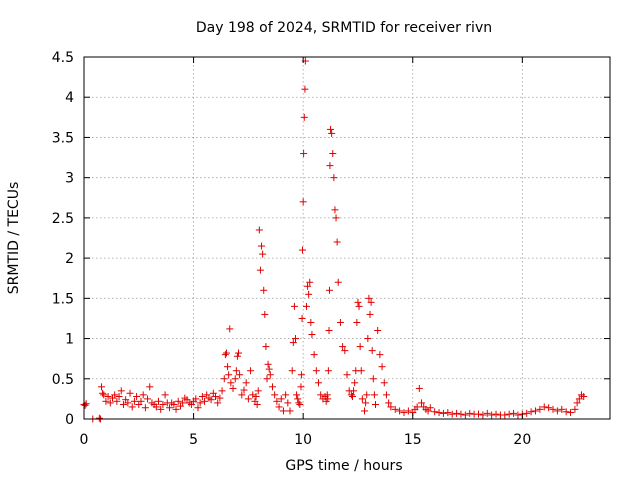 Image resolution: width=640 pixels, height=480 pixels. What do you see at coordinates (63, 58) in the screenshot?
I see `y-tick-label: 4.5` at bounding box center [63, 58].